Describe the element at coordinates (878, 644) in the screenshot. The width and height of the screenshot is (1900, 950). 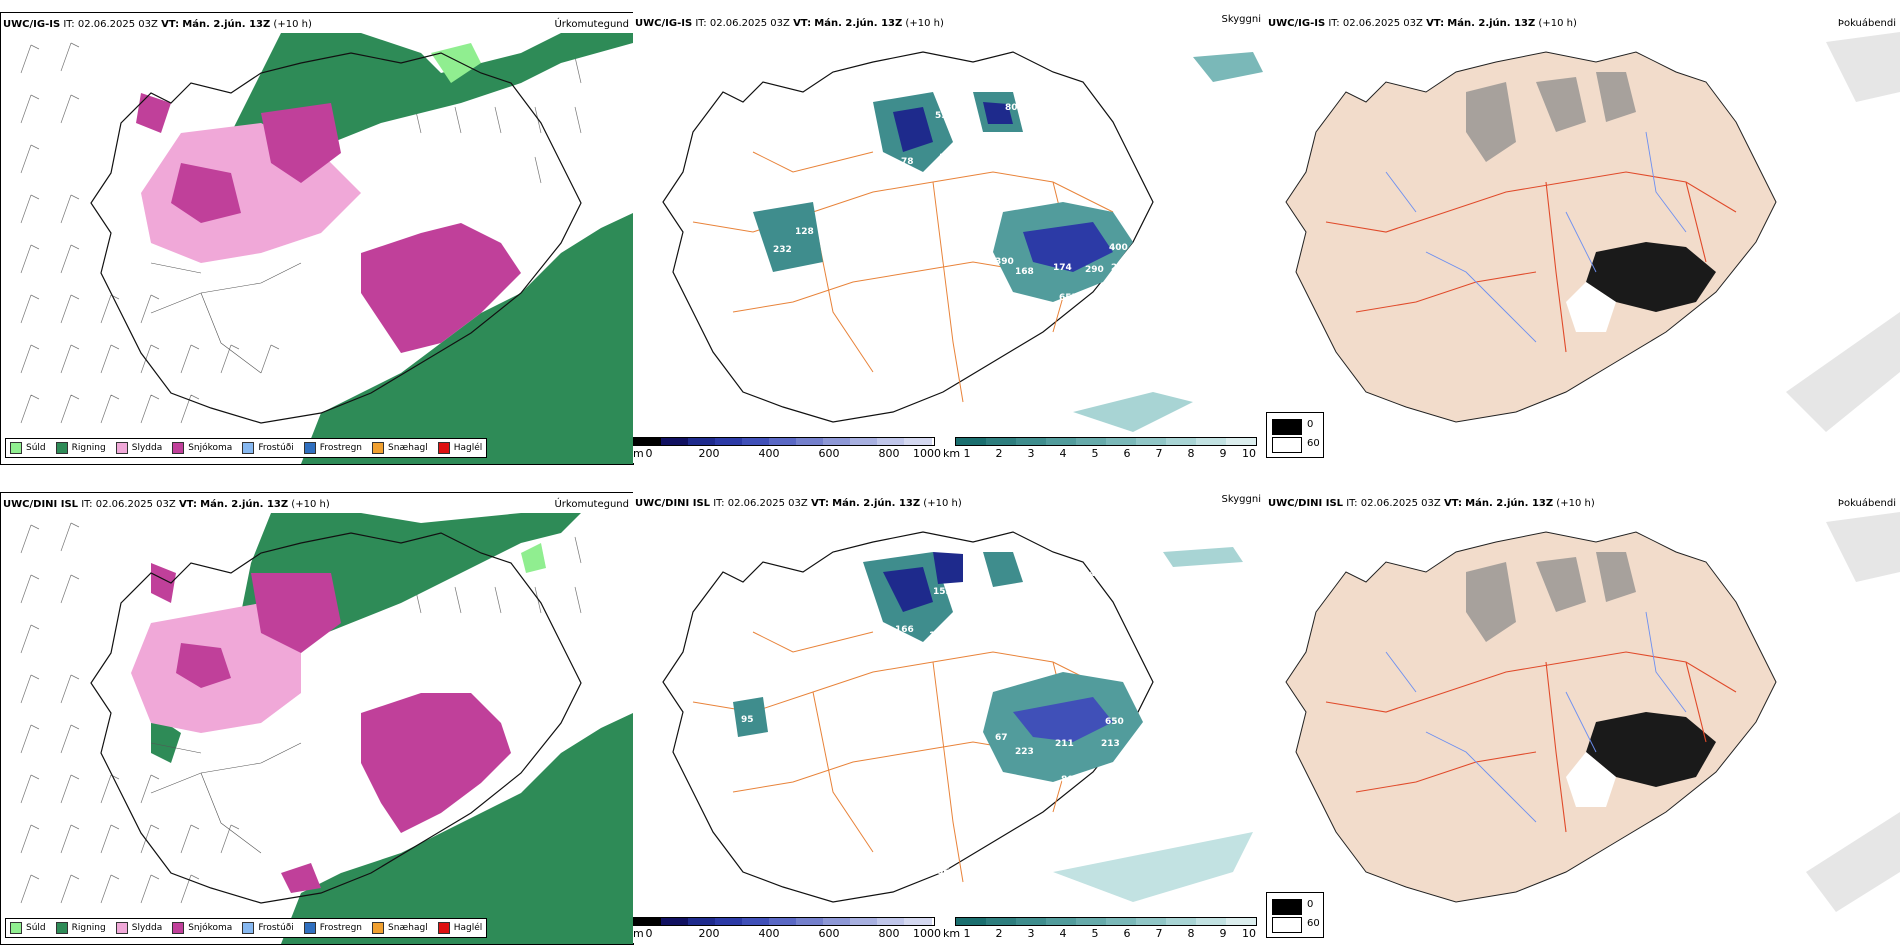
I see `mountain-area-north` at that location.